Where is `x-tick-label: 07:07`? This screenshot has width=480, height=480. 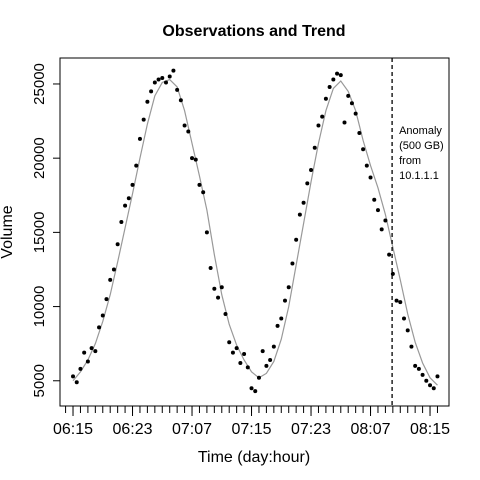
x-tick-label: 07:07 is located at coordinates (192, 429).